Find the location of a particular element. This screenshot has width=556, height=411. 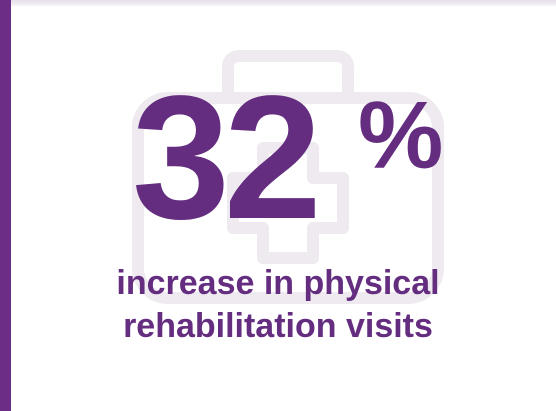

top-shadow-strip is located at coordinates (278, 3).